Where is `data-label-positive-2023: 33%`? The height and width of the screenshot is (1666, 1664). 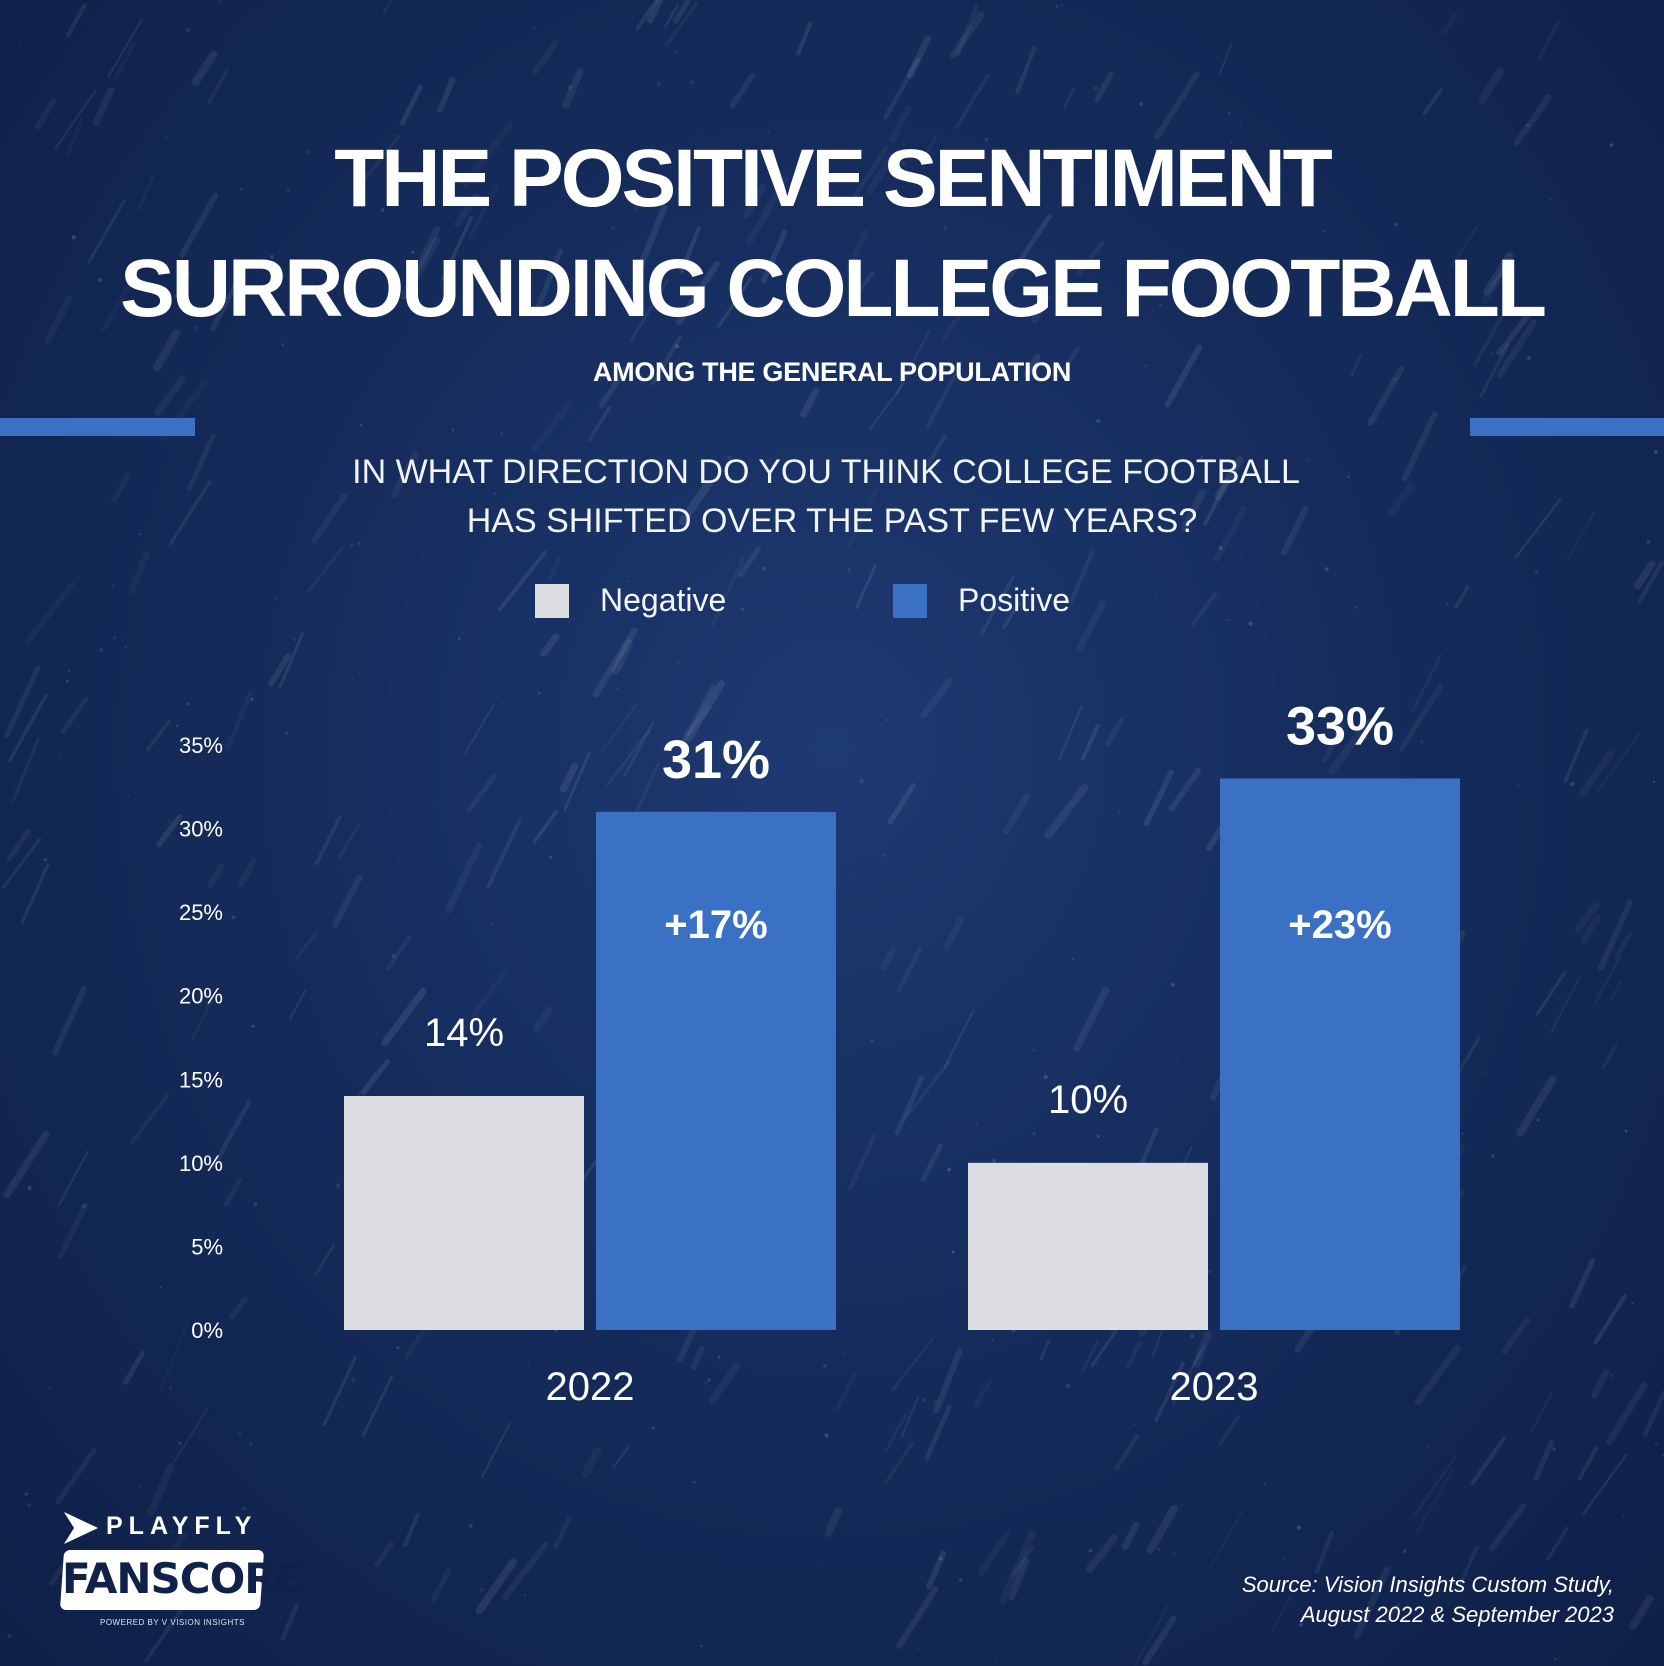 data-label-positive-2023: 33% is located at coordinates (1340, 726).